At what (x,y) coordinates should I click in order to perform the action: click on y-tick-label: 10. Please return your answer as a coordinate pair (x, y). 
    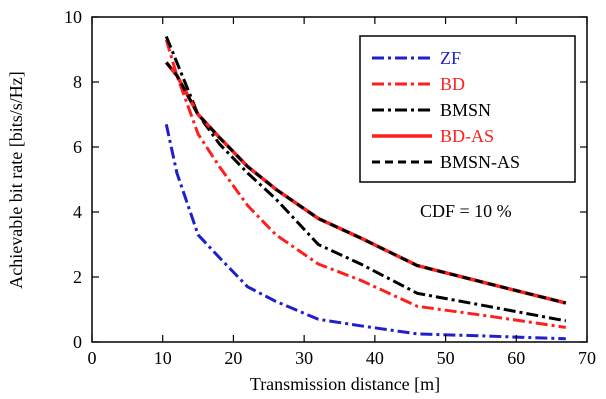
    Looking at the image, I should click on (73, 17).